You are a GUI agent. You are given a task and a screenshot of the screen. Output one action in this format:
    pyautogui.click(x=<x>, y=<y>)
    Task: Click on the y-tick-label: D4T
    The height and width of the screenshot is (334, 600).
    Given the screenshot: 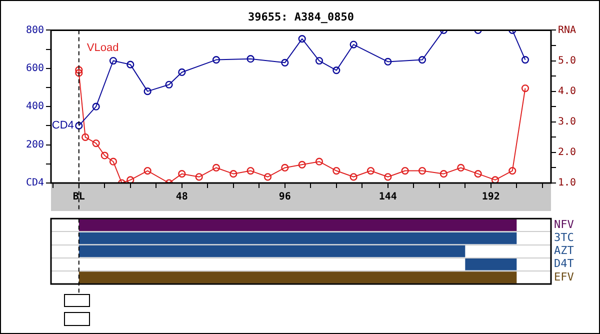 What is the action you would take?
    pyautogui.click(x=564, y=263)
    